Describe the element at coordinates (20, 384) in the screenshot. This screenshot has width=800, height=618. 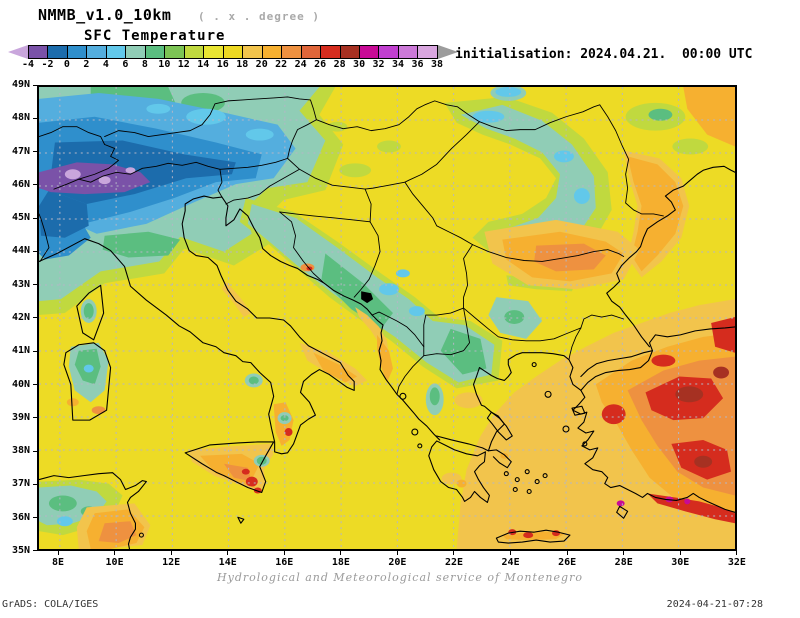
I see `lat-label: 40N` at that location.